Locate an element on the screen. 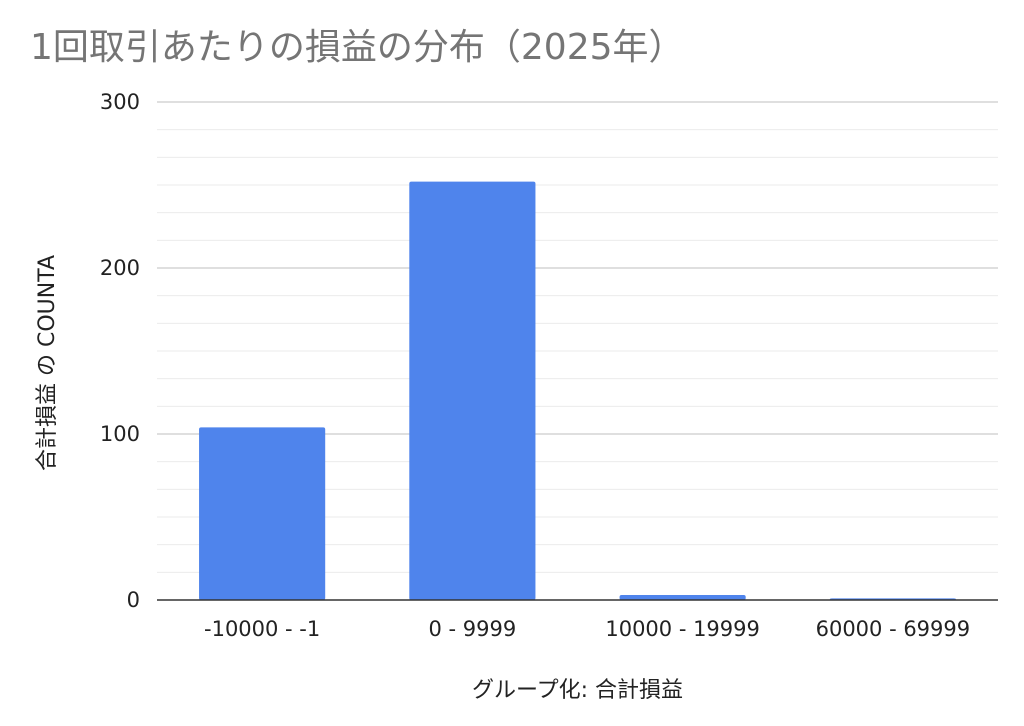  chart-title: 1回取引あたりの損益の分布（2025年） is located at coordinates (357, 47).